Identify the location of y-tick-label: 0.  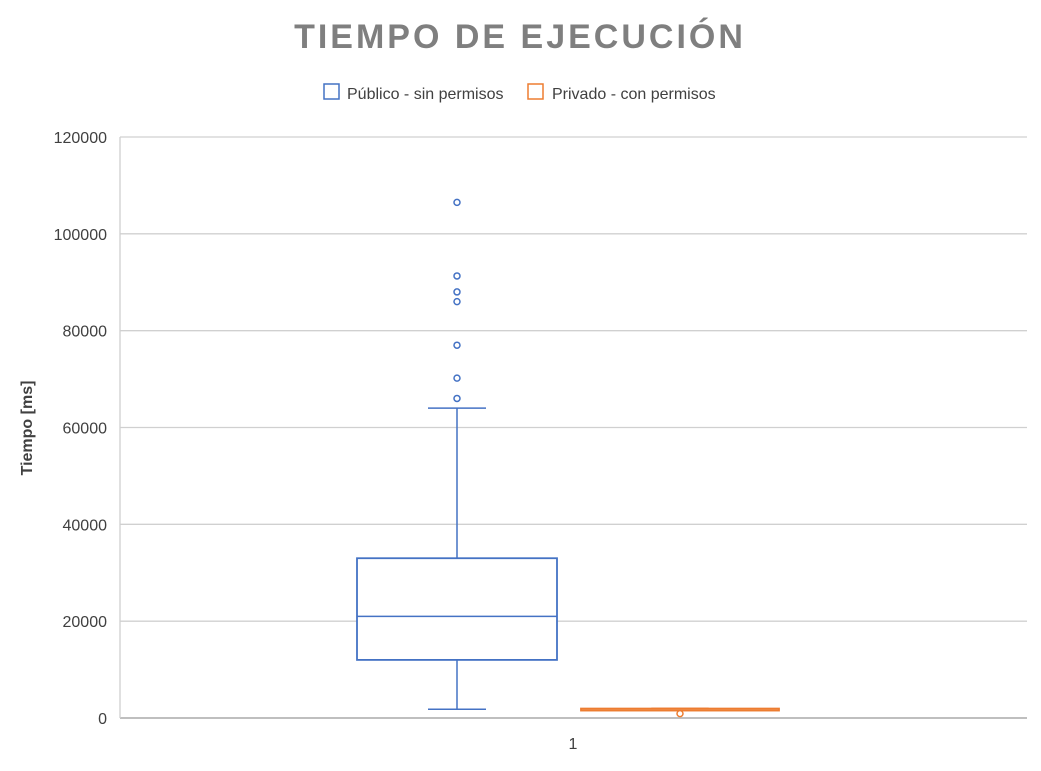
(102, 719).